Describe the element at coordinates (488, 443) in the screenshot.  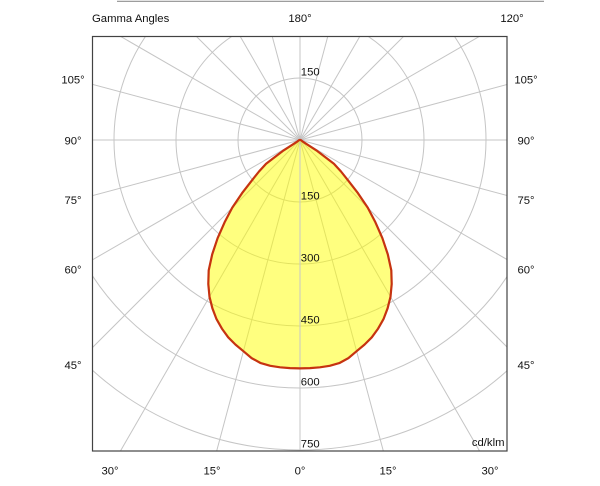
I see `svg-text: cd/klm` at that location.